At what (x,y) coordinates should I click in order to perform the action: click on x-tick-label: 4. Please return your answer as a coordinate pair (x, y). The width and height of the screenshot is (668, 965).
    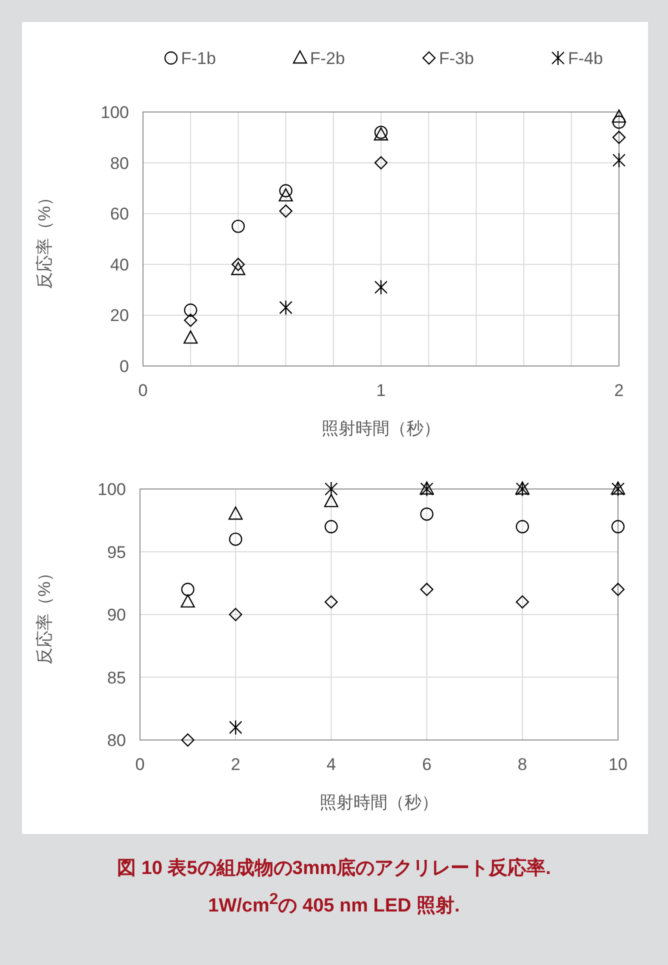
    Looking at the image, I should click on (331, 764).